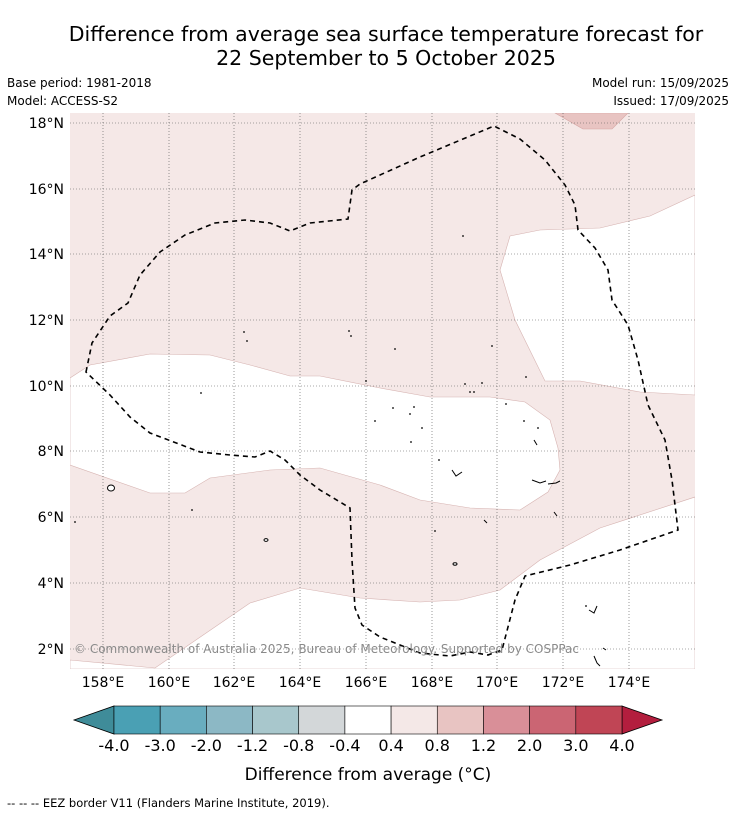 This screenshot has width=736, height=816. What do you see at coordinates (51, 518) in the screenshot?
I see `lat-label: 6°N` at bounding box center [51, 518].